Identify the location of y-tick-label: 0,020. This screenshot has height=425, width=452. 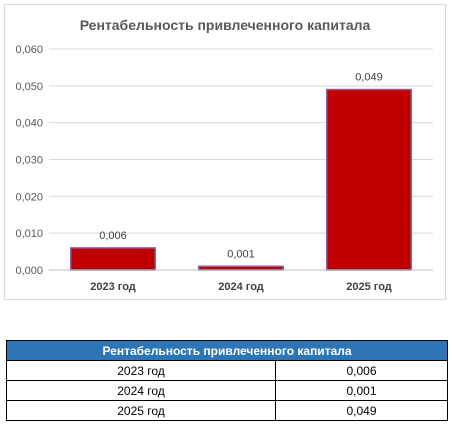
(29, 197).